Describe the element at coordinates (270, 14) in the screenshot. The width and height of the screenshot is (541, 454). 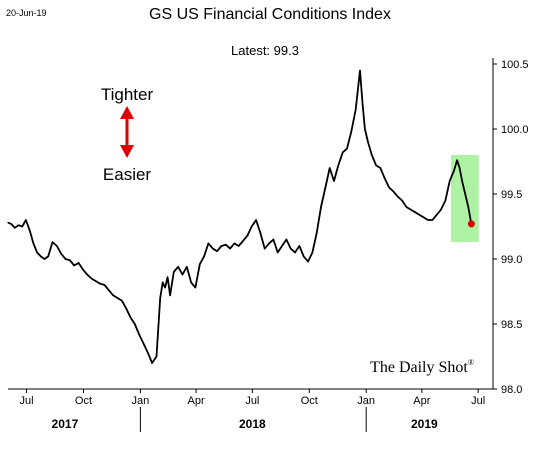
I see `chart-title: GS US Financial Conditions Index` at that location.